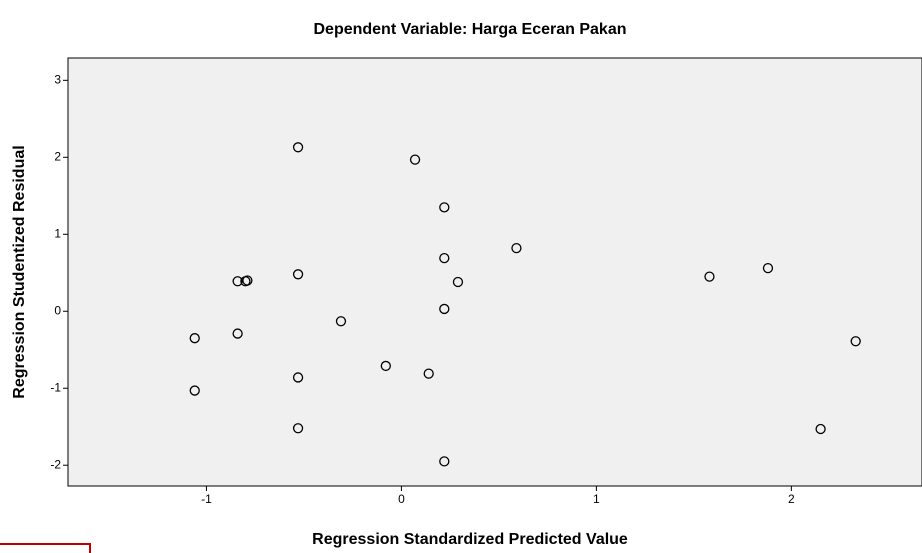 The width and height of the screenshot is (922, 553). What do you see at coordinates (55, 387) in the screenshot?
I see `y-tick-label: -1` at bounding box center [55, 387].